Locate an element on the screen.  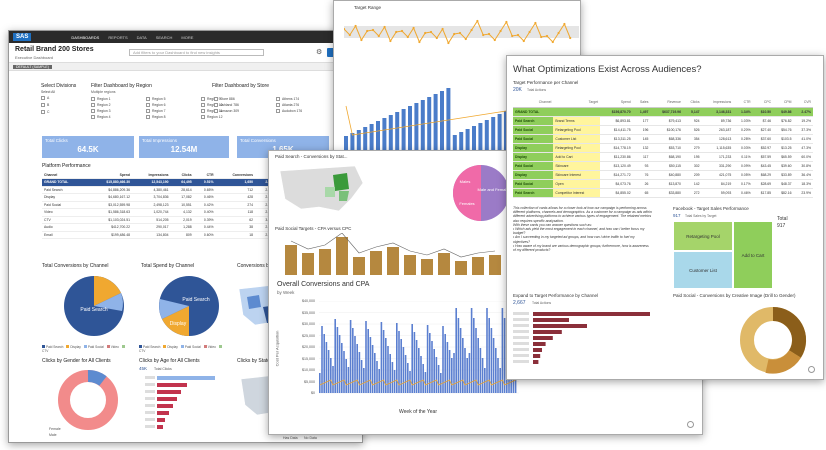
pie-slice-males is located at coordinates (467, 179).